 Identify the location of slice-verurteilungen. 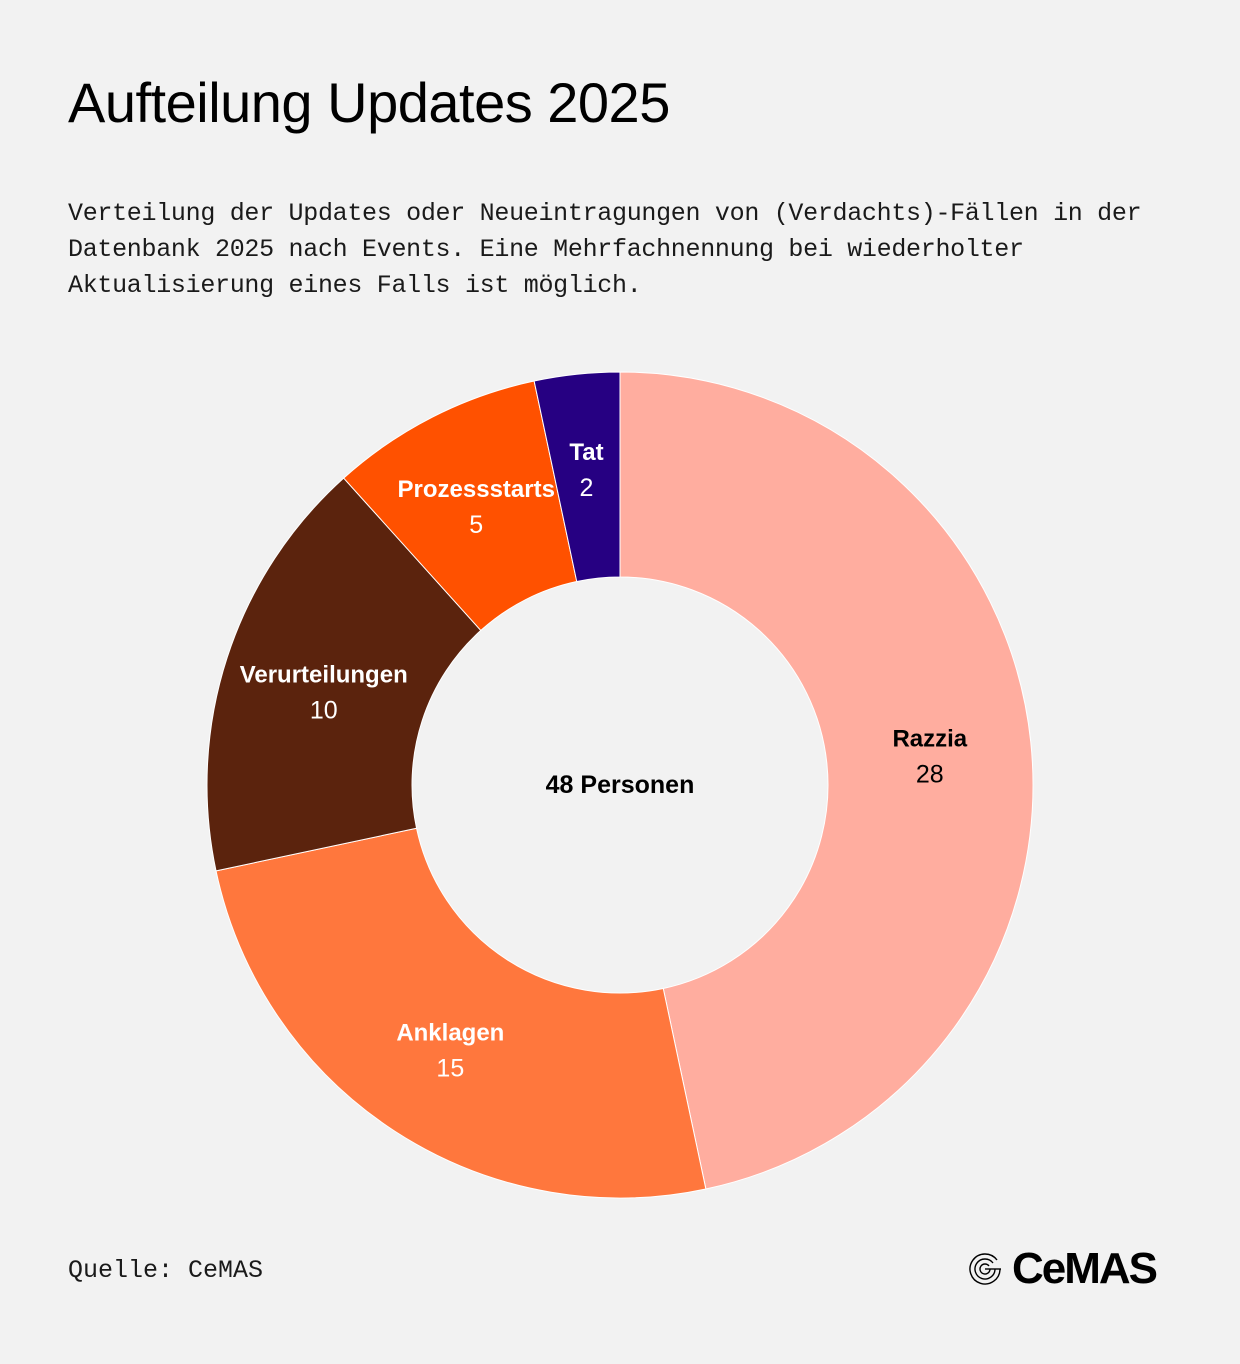
(344, 674).